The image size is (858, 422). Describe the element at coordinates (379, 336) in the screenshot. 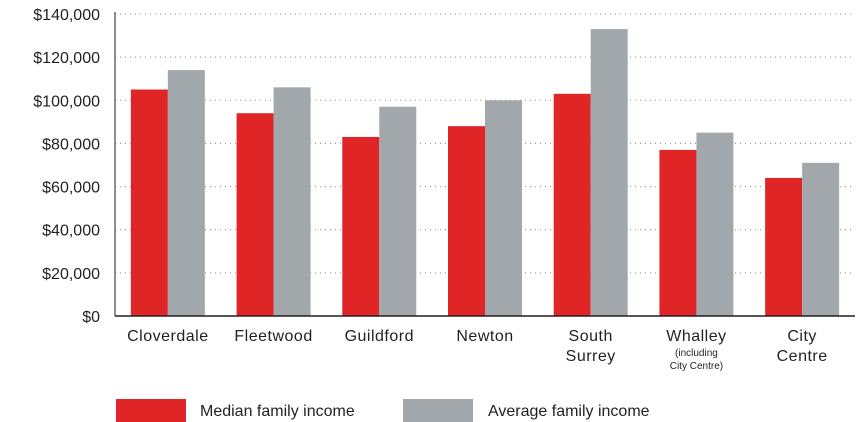

I see `x-tick-label: Guildford` at that location.